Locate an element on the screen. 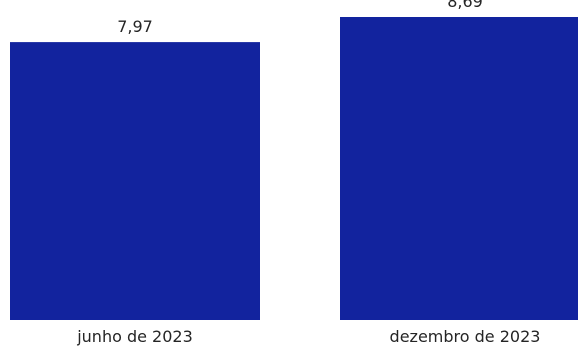 This screenshot has width=578, height=348. category-labels-group: junho de 2023 dezembro de 2023 is located at coordinates (308, 336).